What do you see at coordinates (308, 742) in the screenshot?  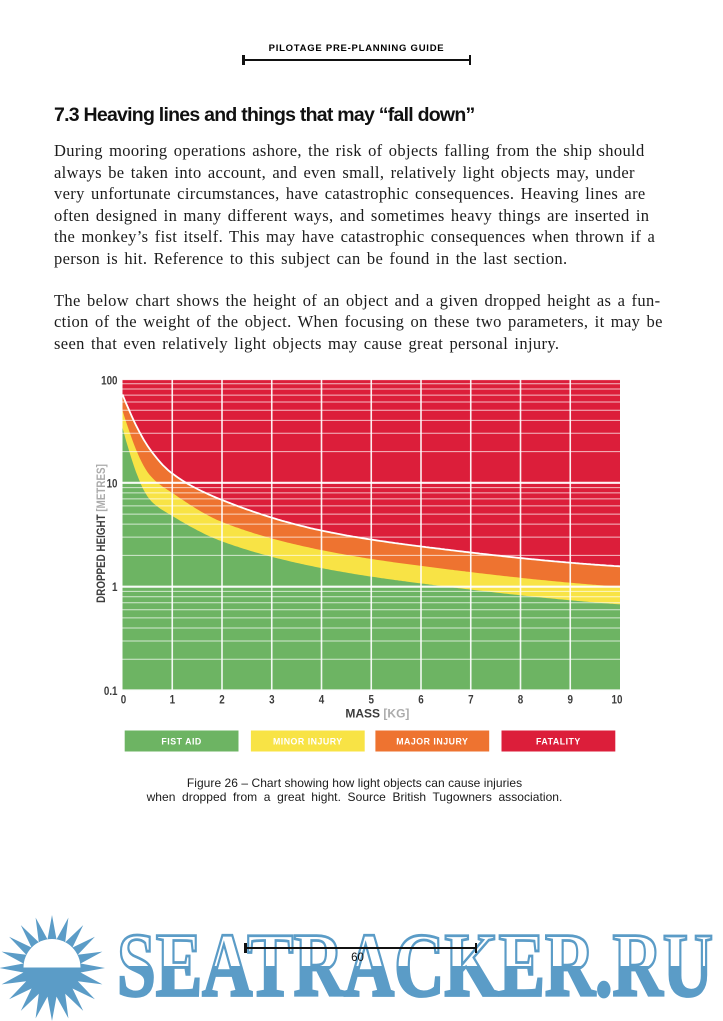 I see `svg-text: MINOR INJURY` at bounding box center [308, 742].